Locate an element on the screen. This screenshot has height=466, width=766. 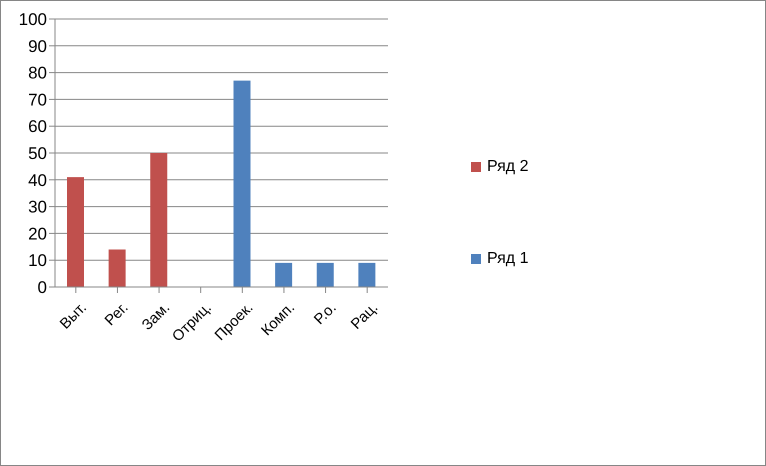
y-tick-label: 10 is located at coordinates (37, 260).